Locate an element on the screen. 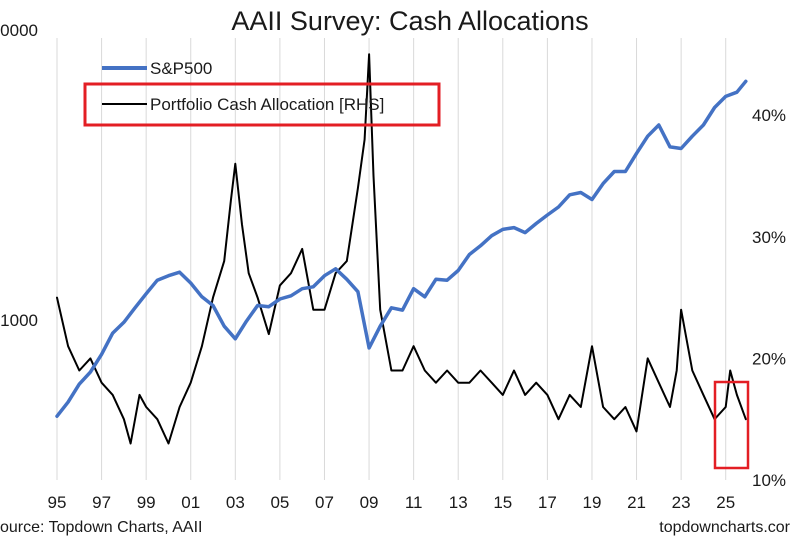 The height and width of the screenshot is (540, 790). x-axis-tick-labels: 95 97 99 01 03 05 07 09 11 13 15 17 19 21 23 25 is located at coordinates (392, 502).